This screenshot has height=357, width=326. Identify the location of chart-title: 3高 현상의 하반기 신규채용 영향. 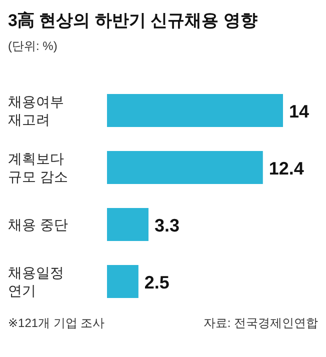
(133, 20).